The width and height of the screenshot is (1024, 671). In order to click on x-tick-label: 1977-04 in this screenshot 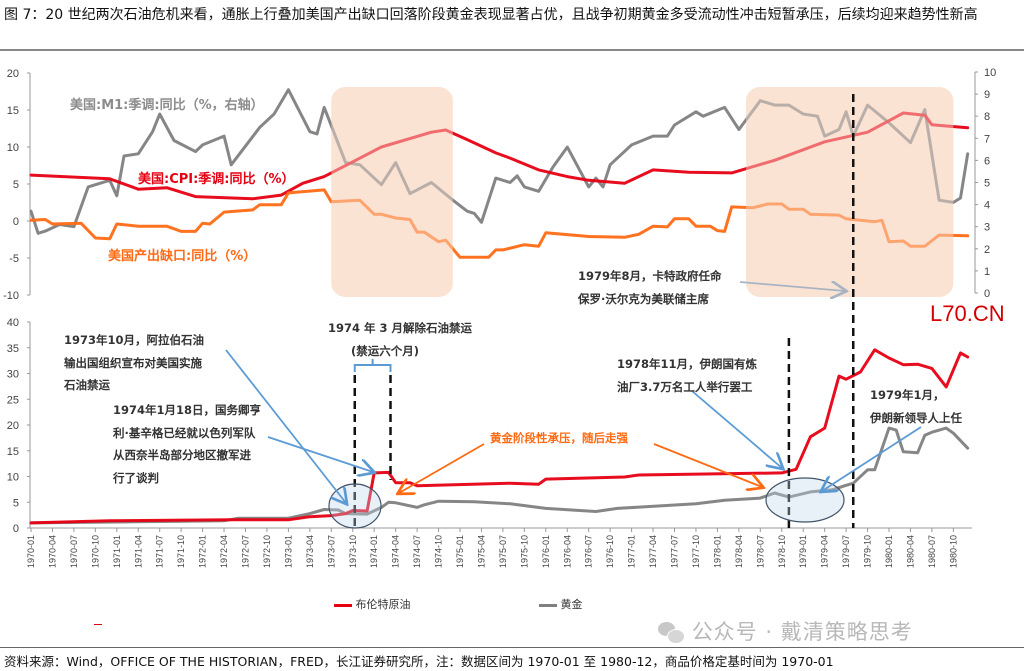, I will do `click(653, 551)`.